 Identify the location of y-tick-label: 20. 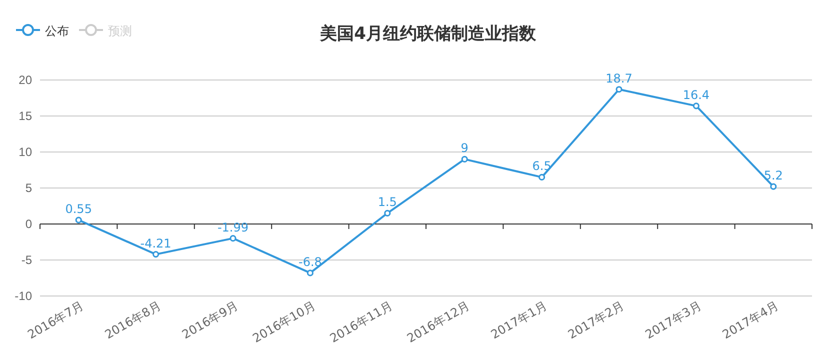
(25, 79).